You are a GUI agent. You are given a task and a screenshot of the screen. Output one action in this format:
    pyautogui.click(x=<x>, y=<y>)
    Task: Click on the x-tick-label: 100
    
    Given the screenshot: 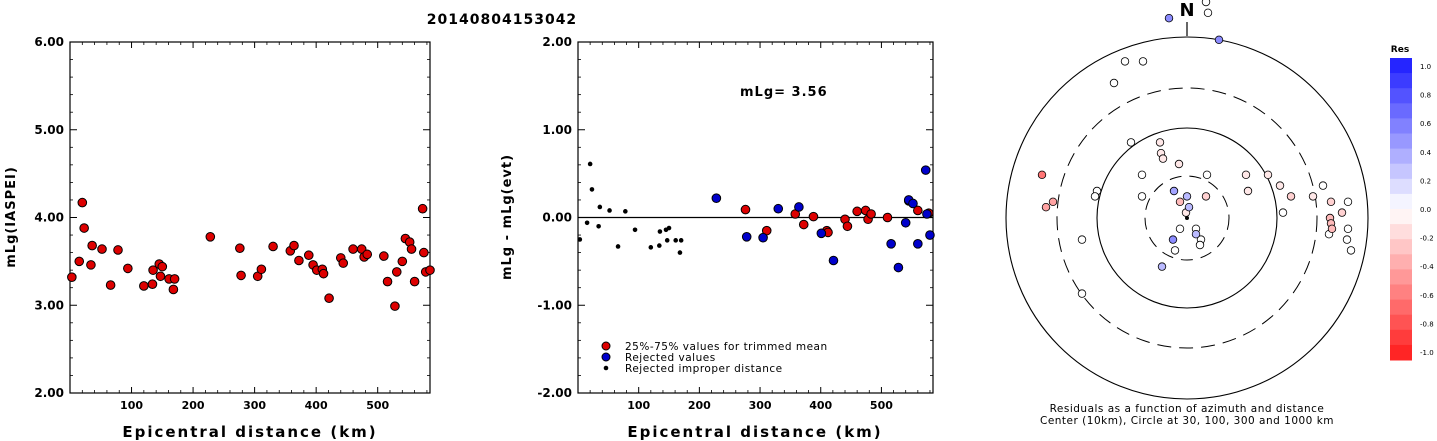 What is the action you would take?
    pyautogui.click(x=638, y=405)
    